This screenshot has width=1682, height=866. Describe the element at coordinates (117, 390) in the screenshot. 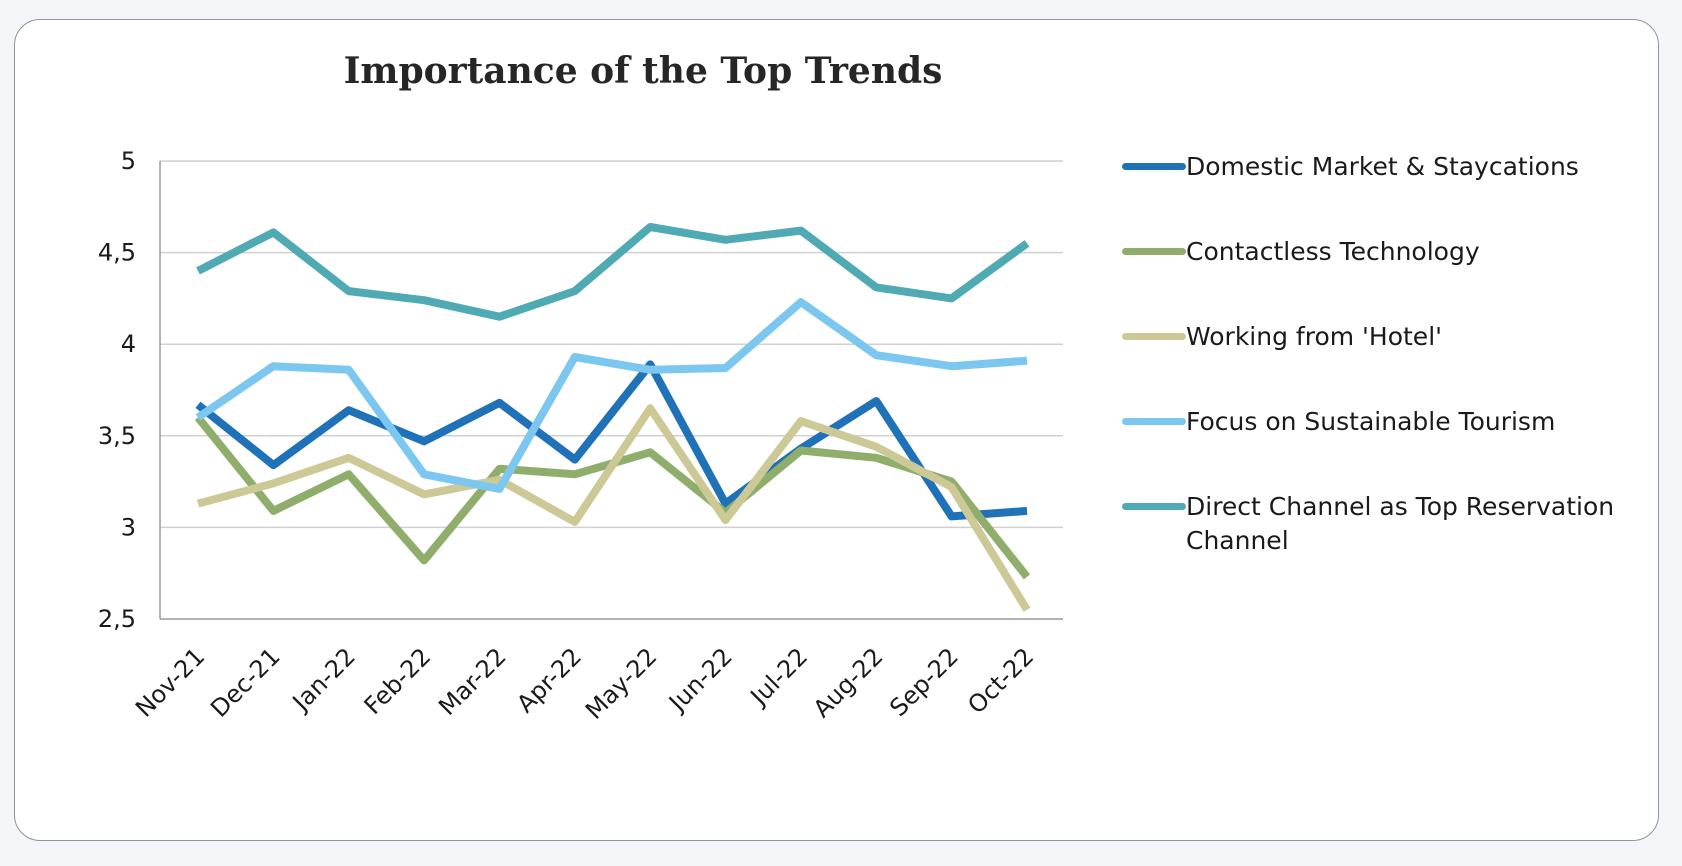

I see `y-axis-tick-labels: 2,5 3 3,5 4 4,5 5` at that location.